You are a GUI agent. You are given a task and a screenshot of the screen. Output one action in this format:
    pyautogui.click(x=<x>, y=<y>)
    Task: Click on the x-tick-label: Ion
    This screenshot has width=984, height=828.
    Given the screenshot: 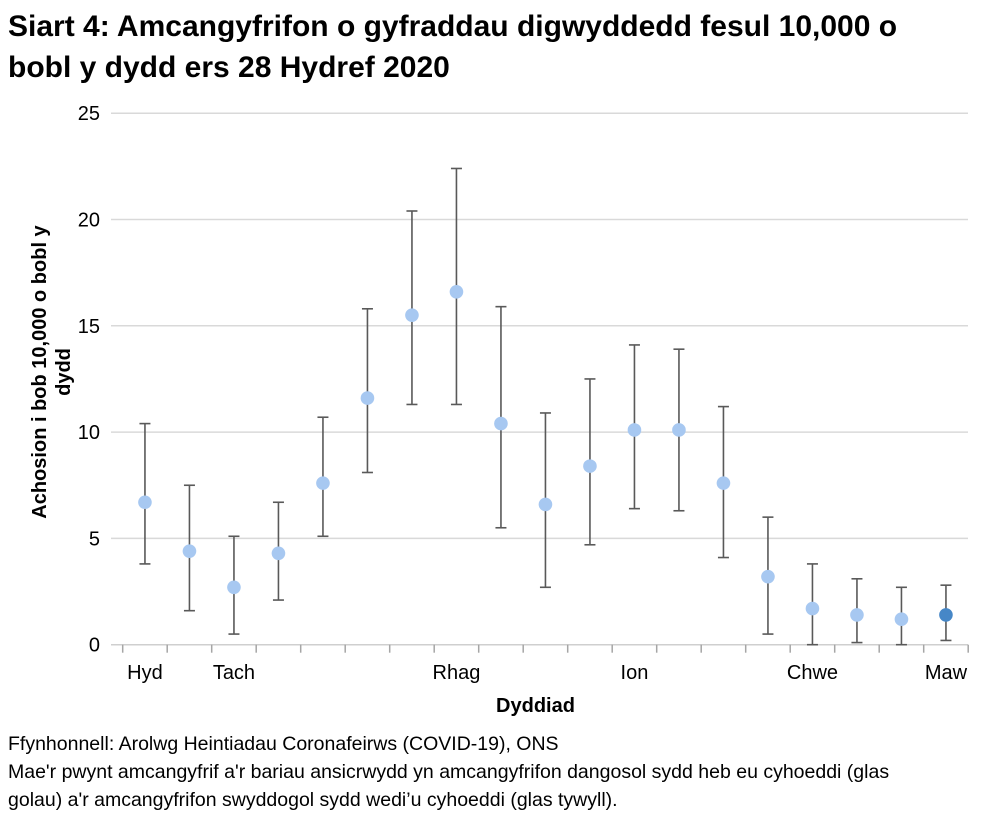 What is the action you would take?
    pyautogui.click(x=635, y=673)
    